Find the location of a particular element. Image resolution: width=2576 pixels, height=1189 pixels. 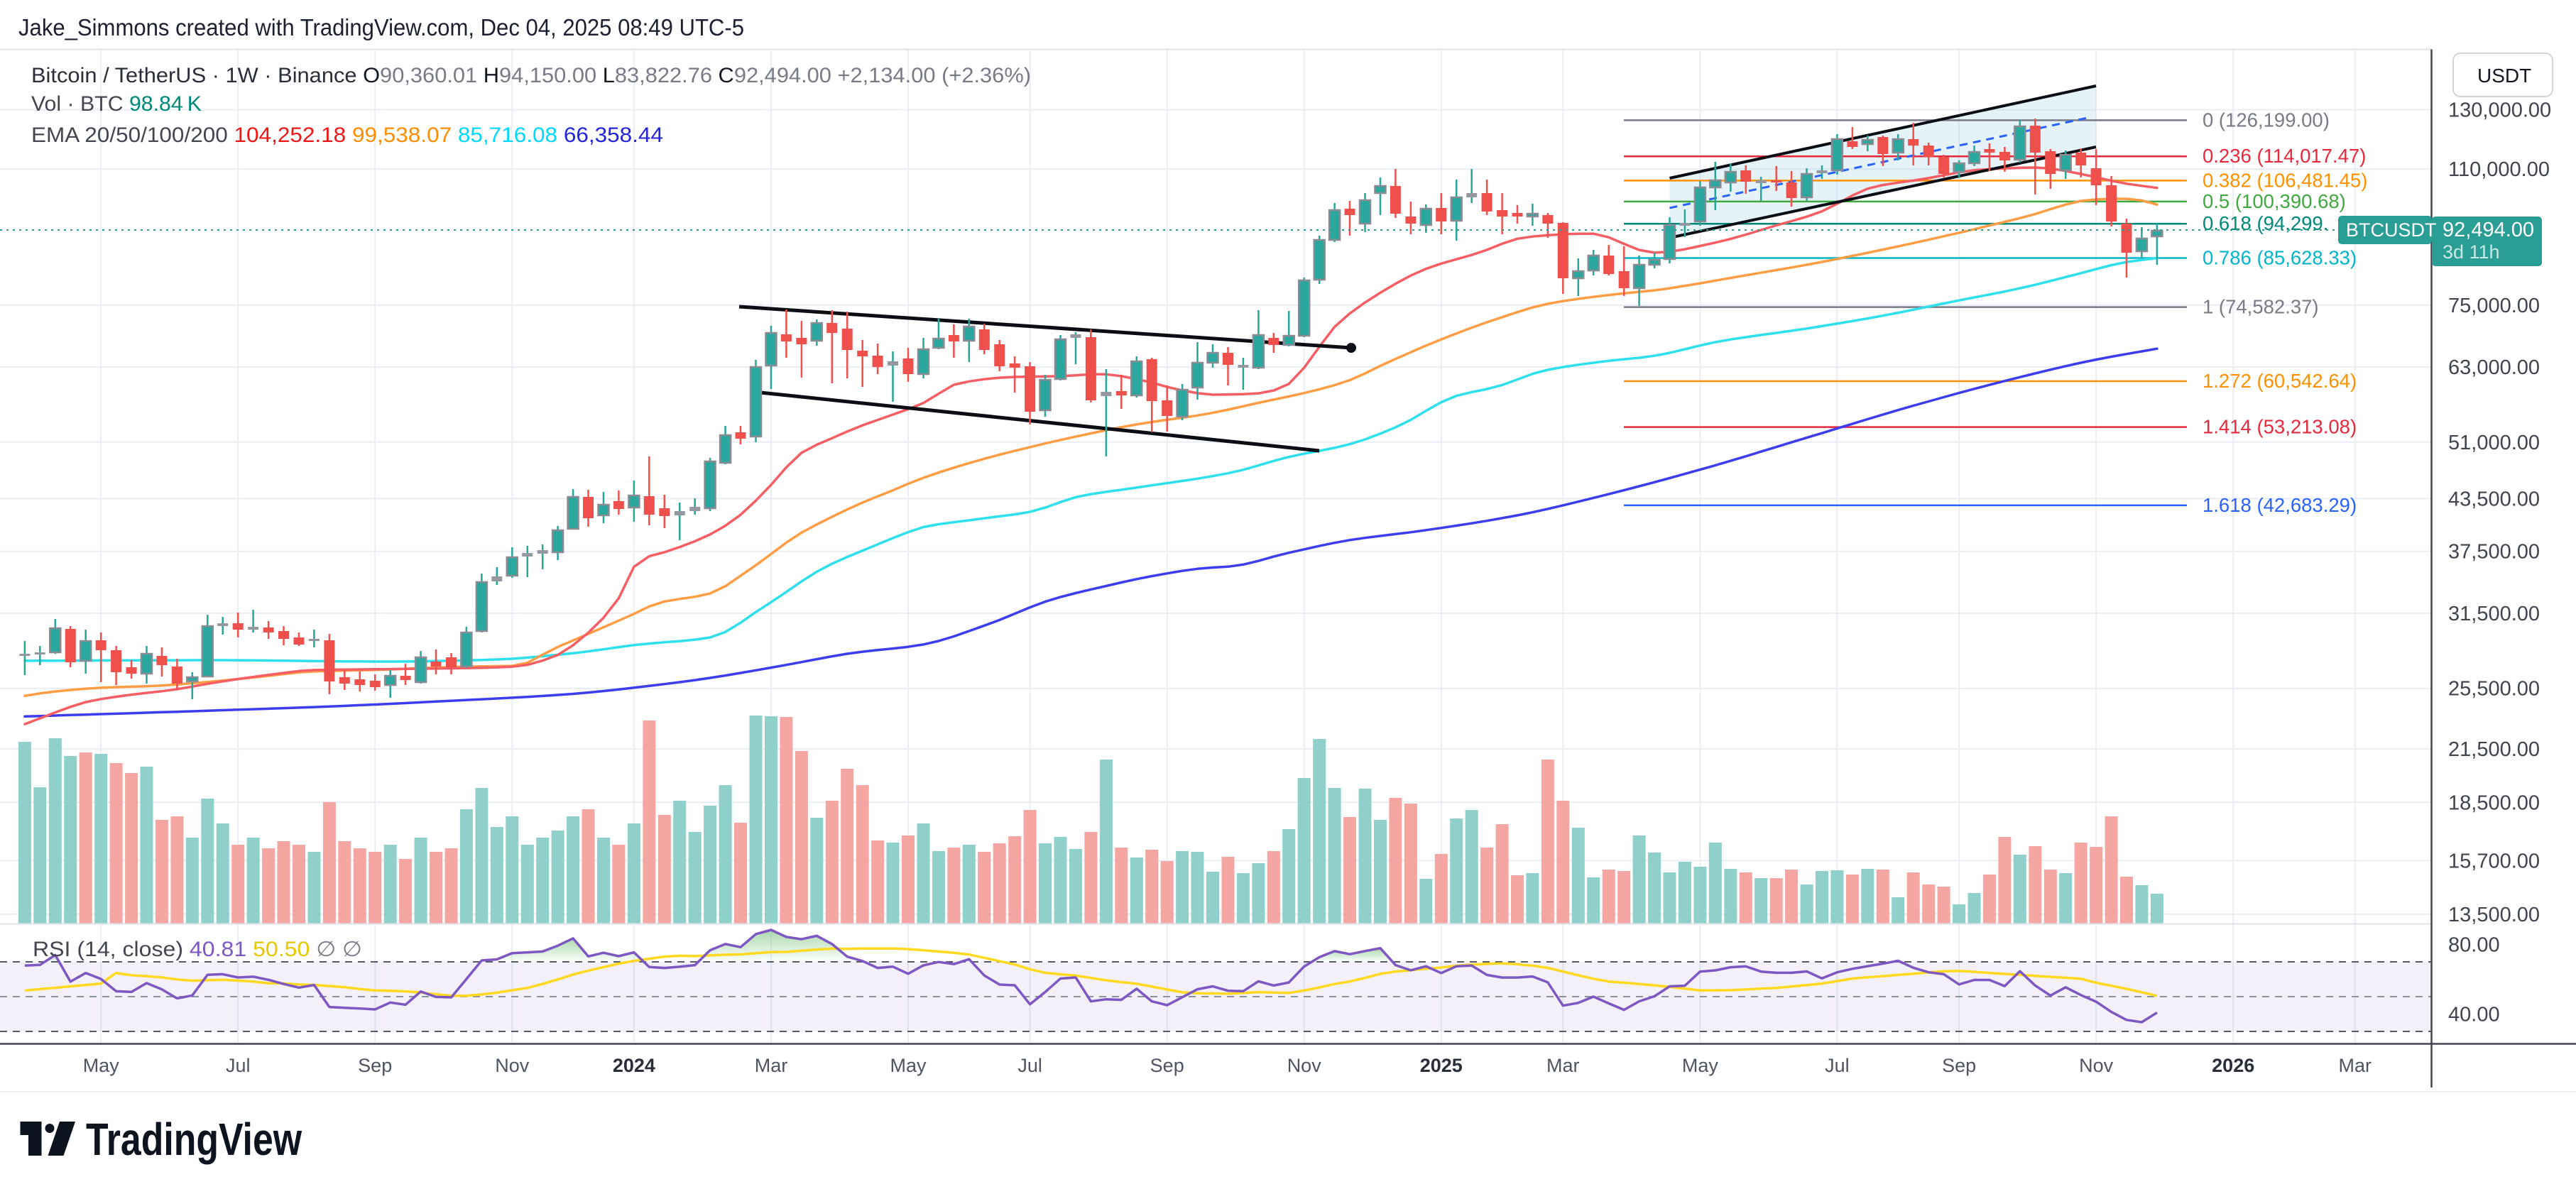

svg-text: 0 (126,199.00) is located at coordinates (2266, 120).